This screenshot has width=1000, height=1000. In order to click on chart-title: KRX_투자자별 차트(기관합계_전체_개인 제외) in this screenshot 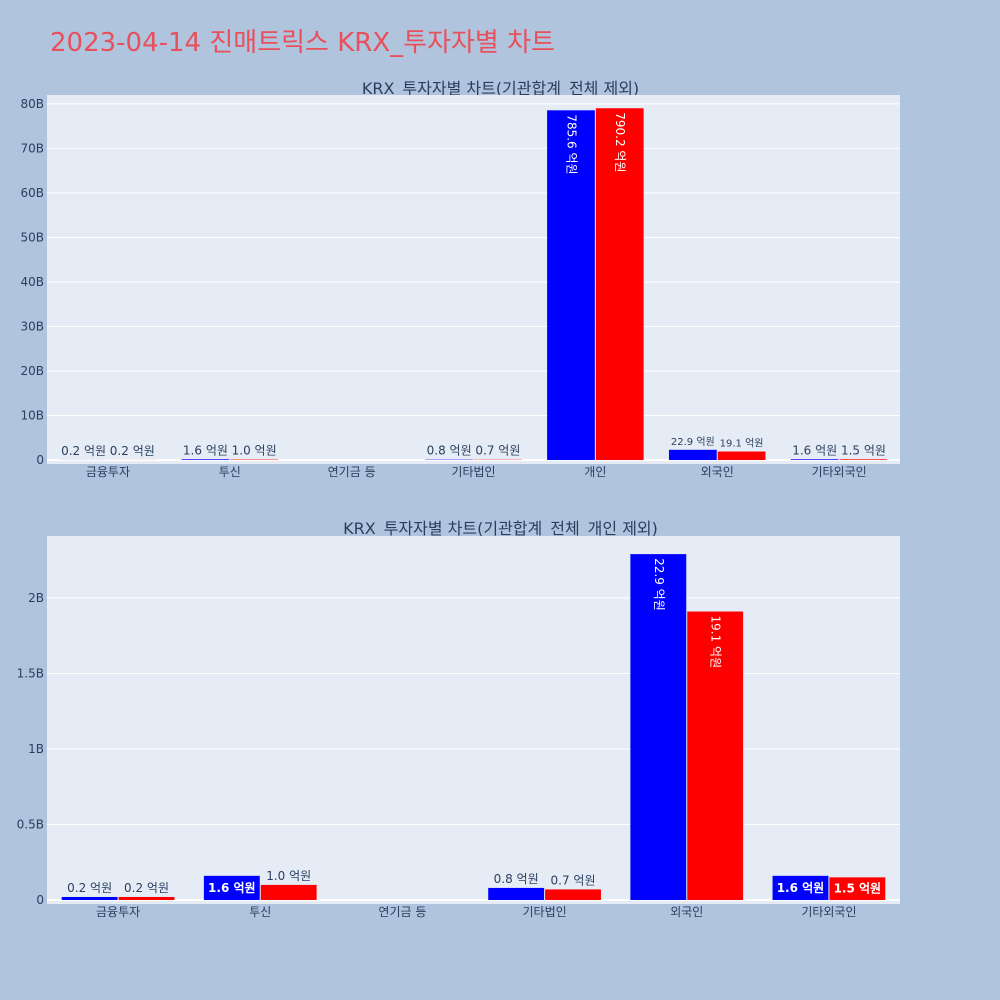, I will do `click(500, 529)`.